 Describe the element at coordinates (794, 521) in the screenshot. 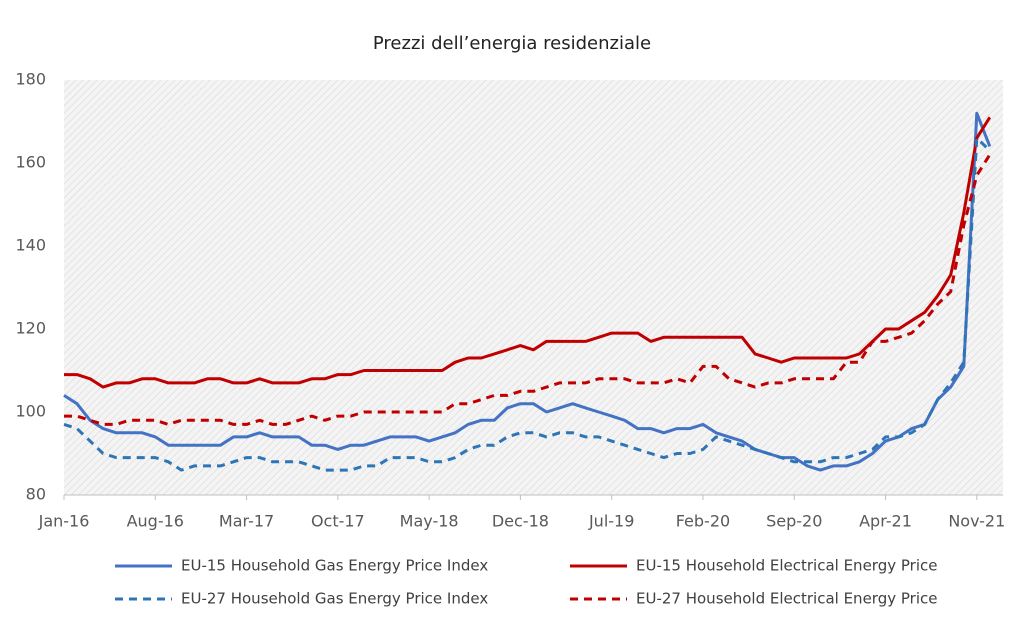

I see `x-tick-label: Sep-20` at that location.